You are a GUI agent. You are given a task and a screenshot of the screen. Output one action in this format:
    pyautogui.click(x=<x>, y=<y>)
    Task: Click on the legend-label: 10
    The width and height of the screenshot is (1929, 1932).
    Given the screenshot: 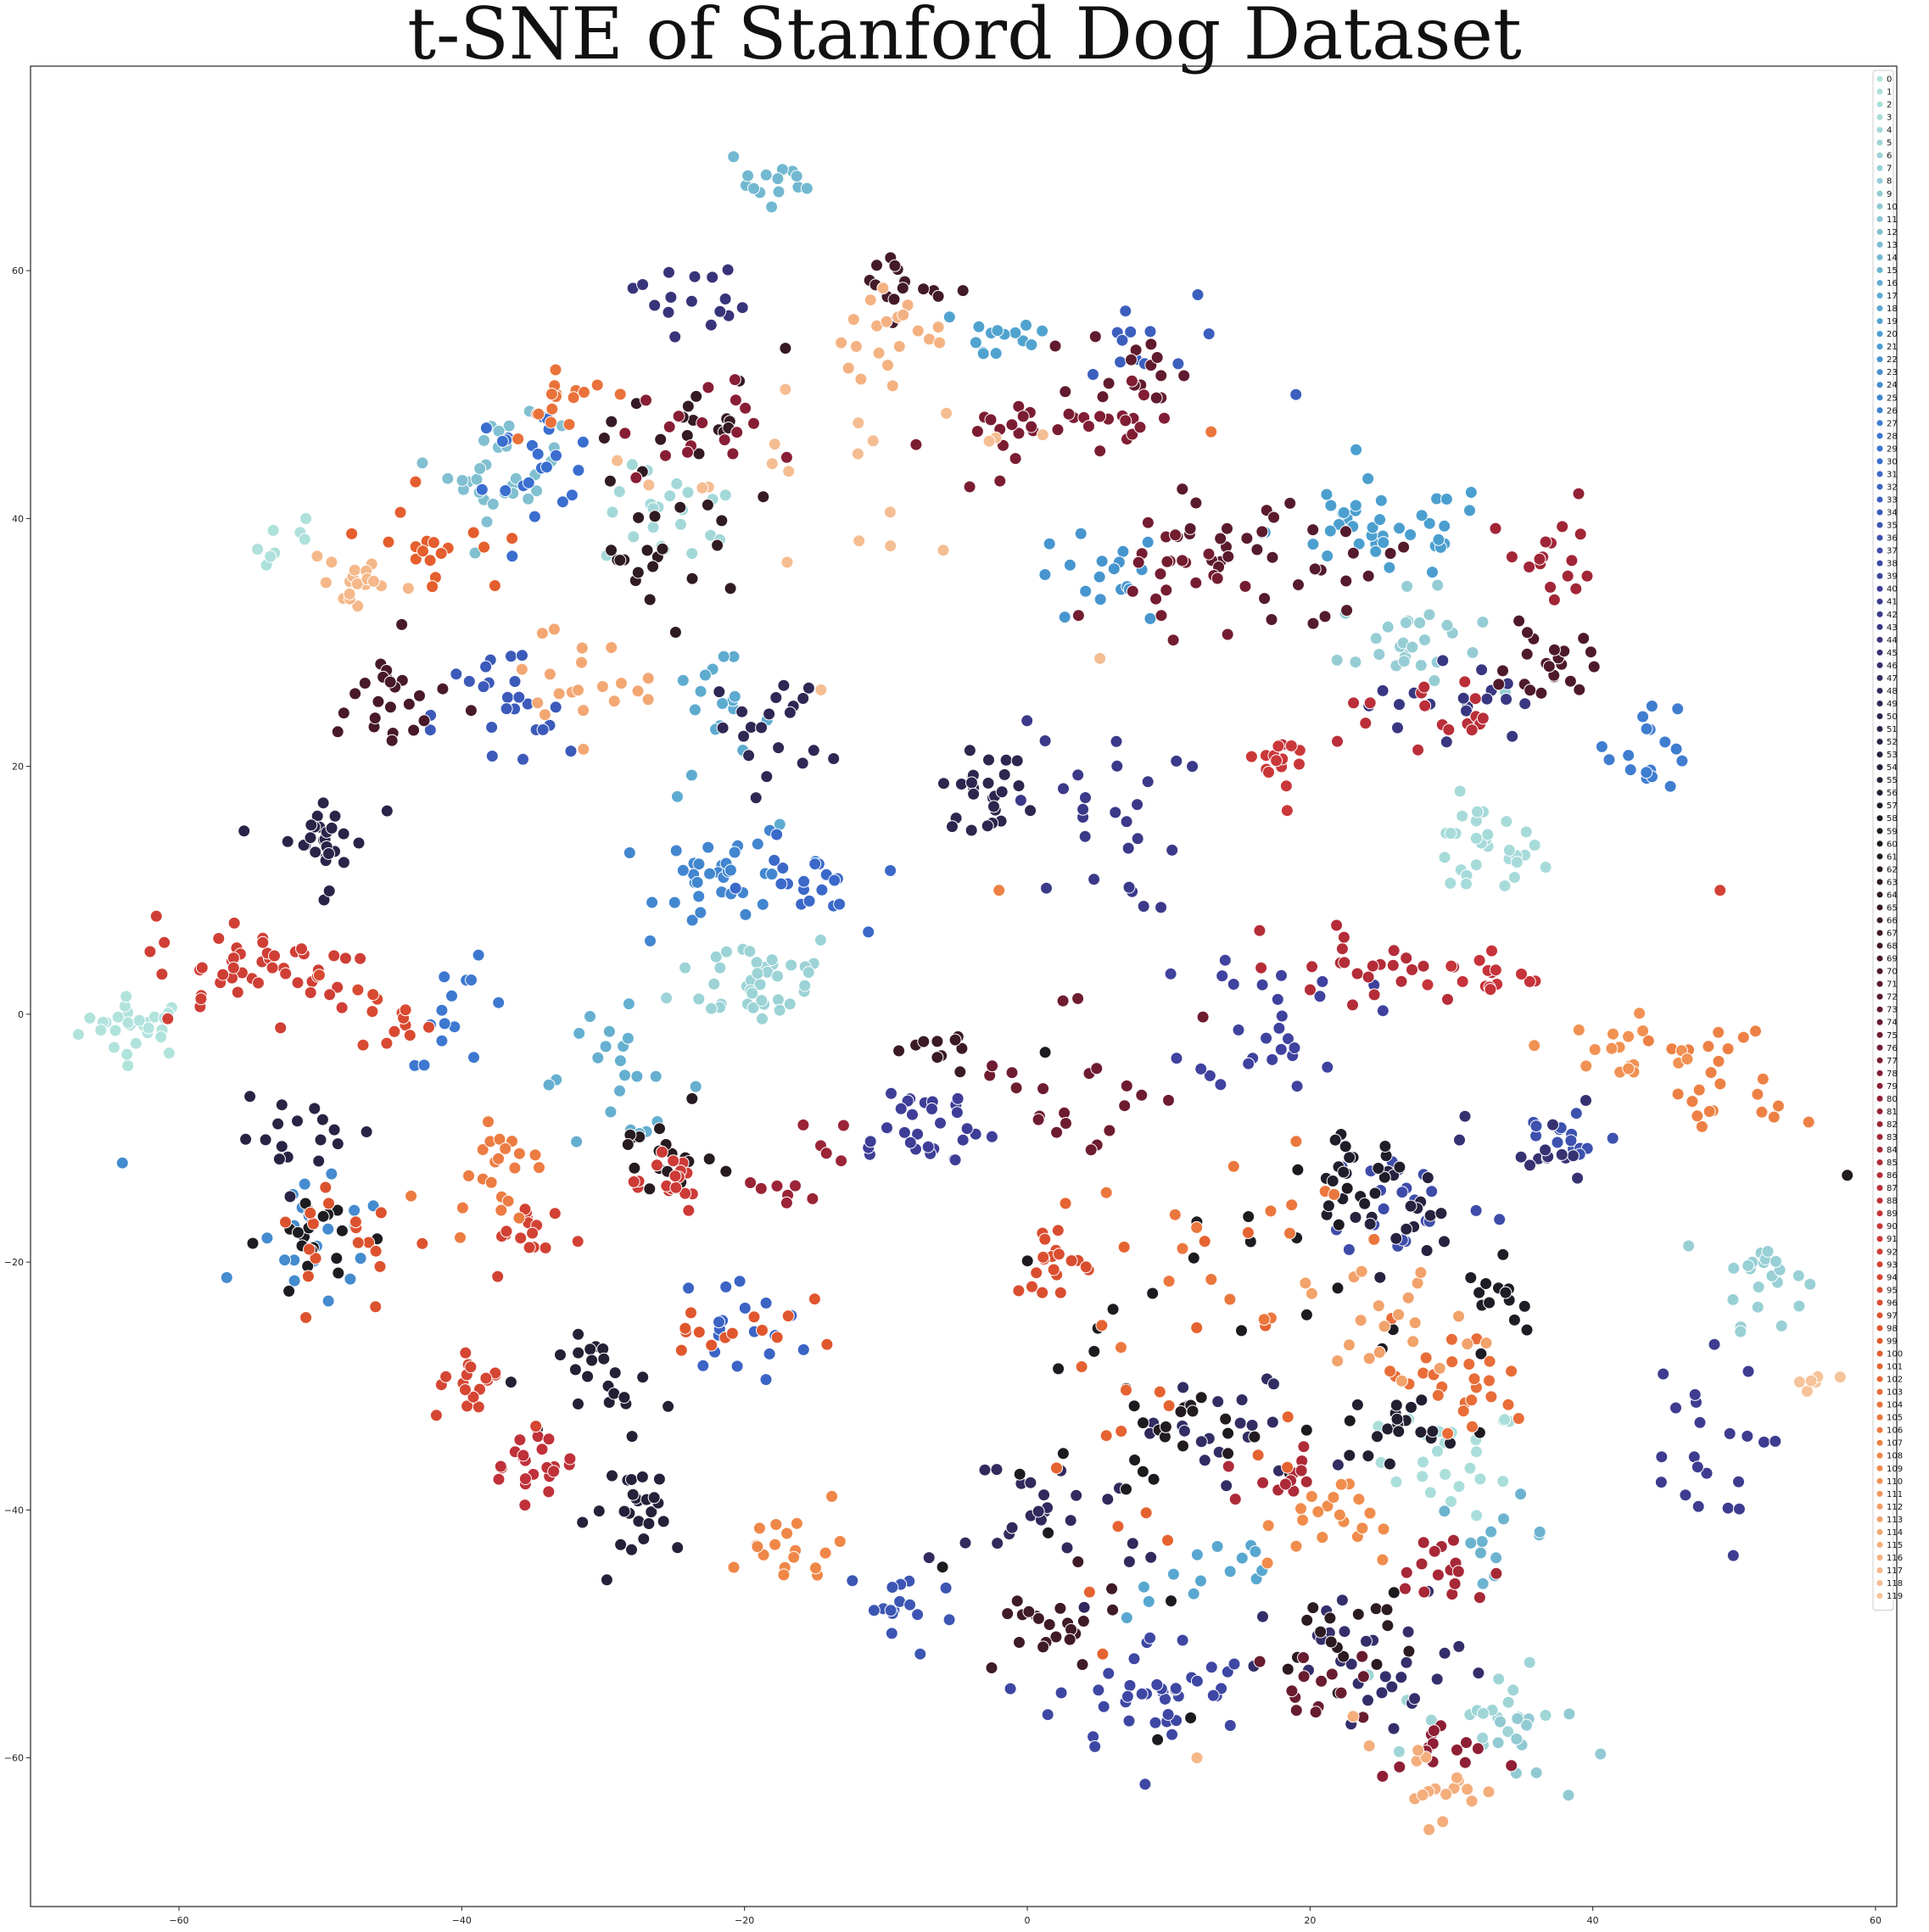 What is the action you would take?
    pyautogui.click(x=1892, y=207)
    